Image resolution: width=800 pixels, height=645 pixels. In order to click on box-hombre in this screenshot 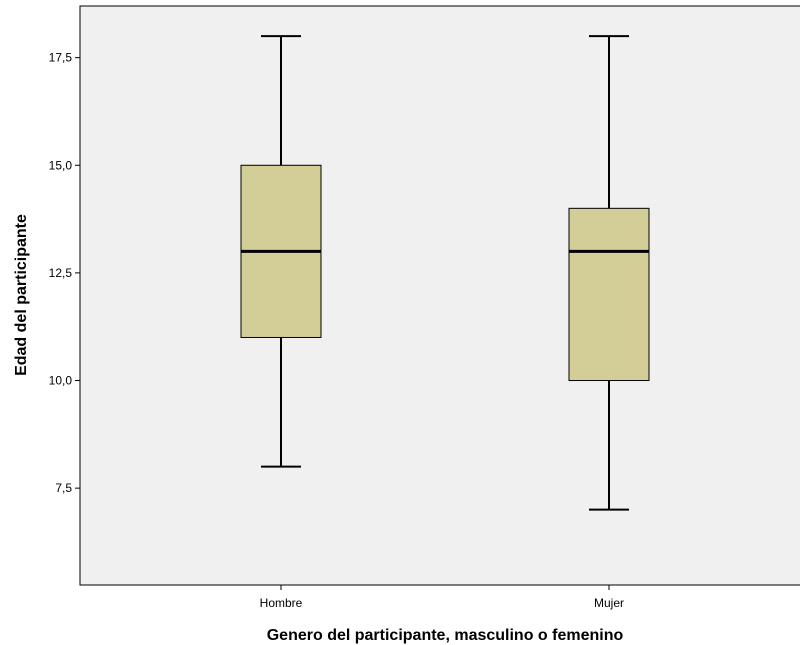, I will do `click(281, 251)`.